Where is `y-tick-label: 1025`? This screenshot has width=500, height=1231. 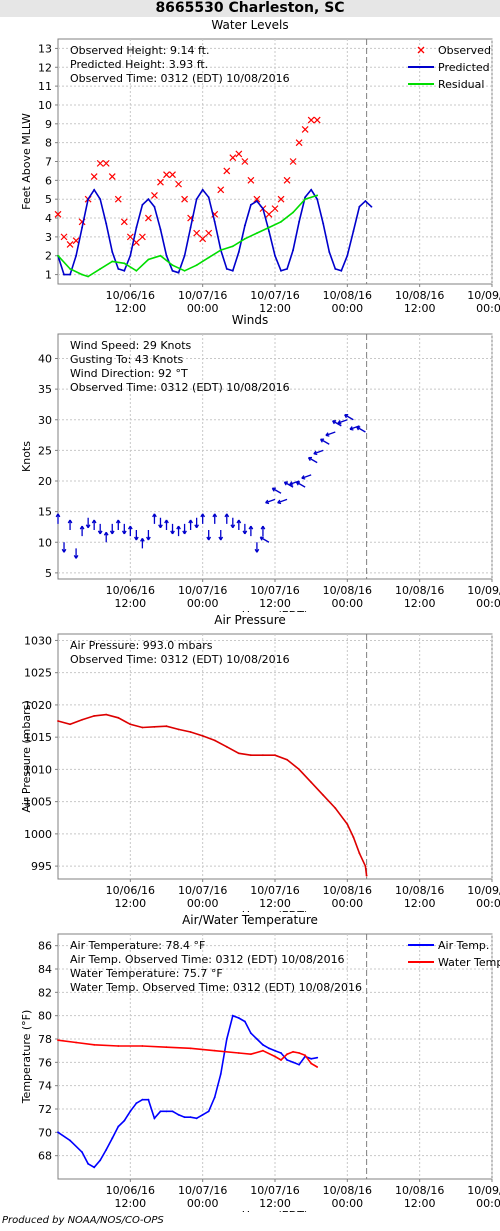
y-tick-label: 1025 is located at coordinates (38, 673).